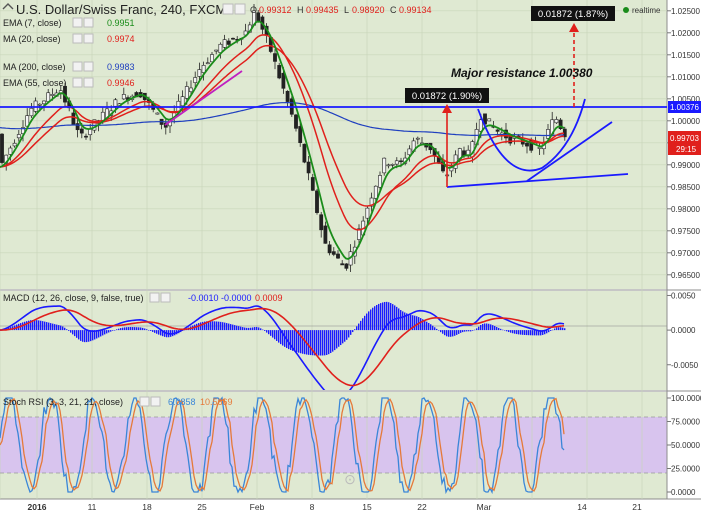  What do you see at coordinates (275, 10) in the screenshot?
I see `ohlc-o-value: 0.99312` at bounding box center [275, 10].